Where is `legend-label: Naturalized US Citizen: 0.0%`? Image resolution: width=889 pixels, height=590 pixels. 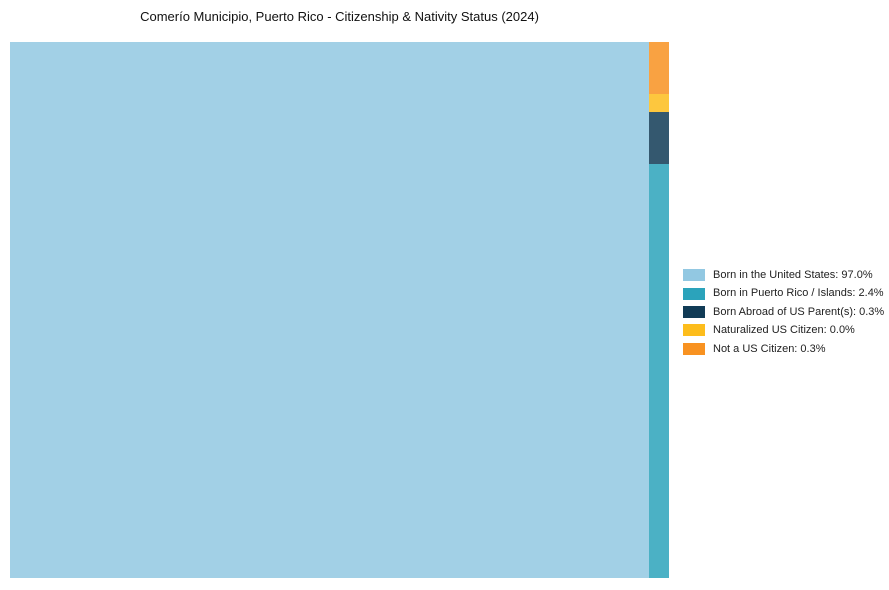
legend-label: Naturalized US Citizen: 0.0% is located at coordinates (784, 330).